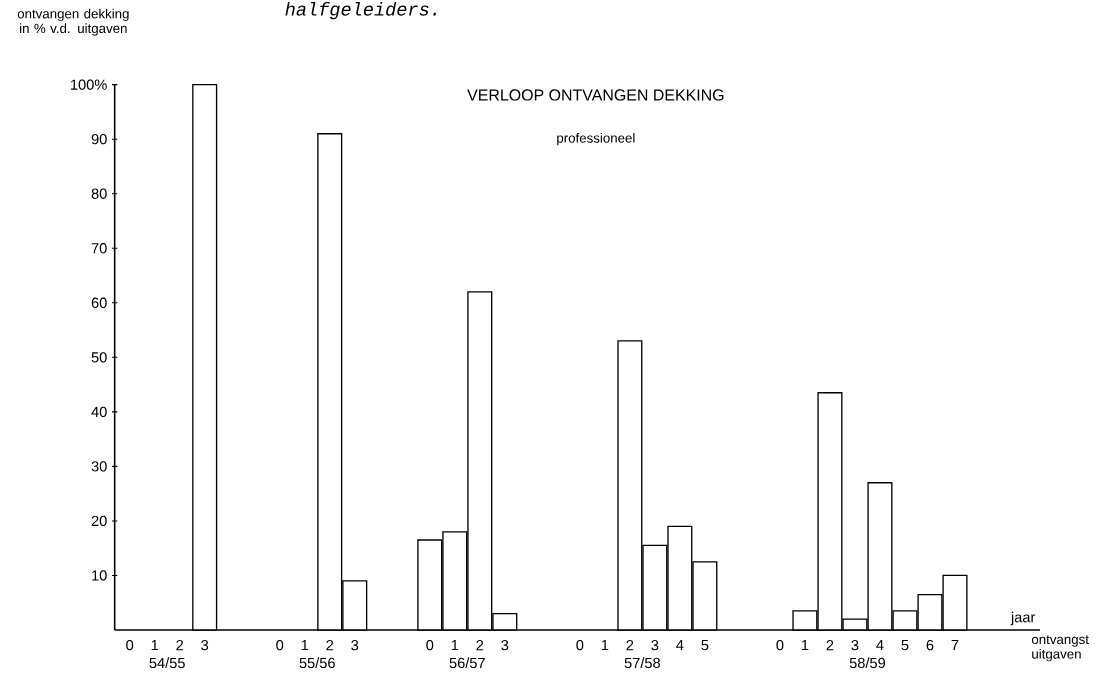 The width and height of the screenshot is (1112, 680). Describe the element at coordinates (99, 248) in the screenshot. I see `y-tick-label: 70` at that location.